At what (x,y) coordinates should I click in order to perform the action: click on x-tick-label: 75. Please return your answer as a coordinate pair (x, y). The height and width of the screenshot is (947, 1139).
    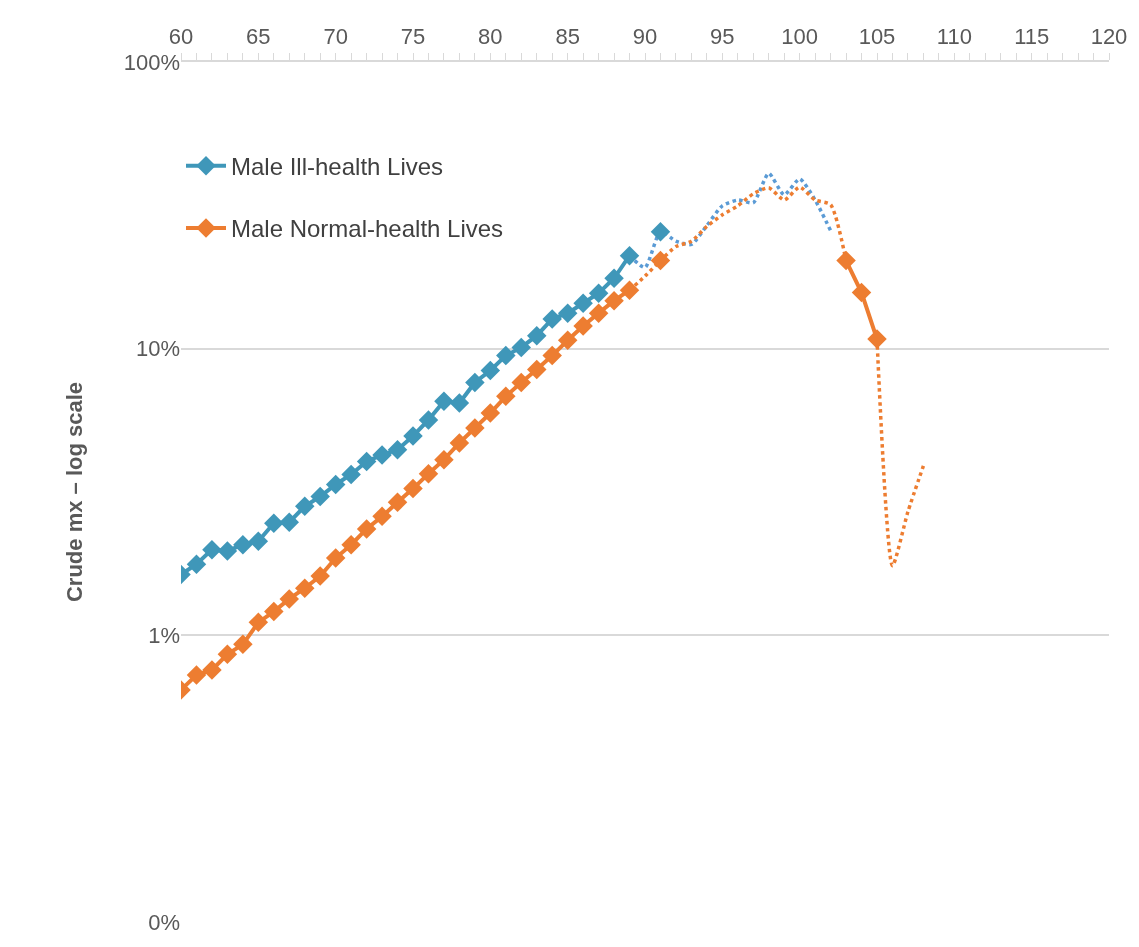
    Looking at the image, I should click on (413, 37).